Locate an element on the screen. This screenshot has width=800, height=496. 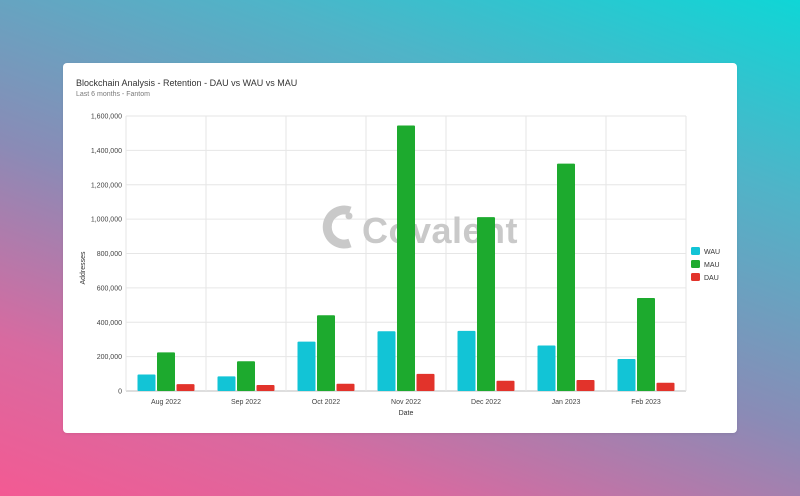
x-tick-label: Nov 2022 is located at coordinates (406, 402).